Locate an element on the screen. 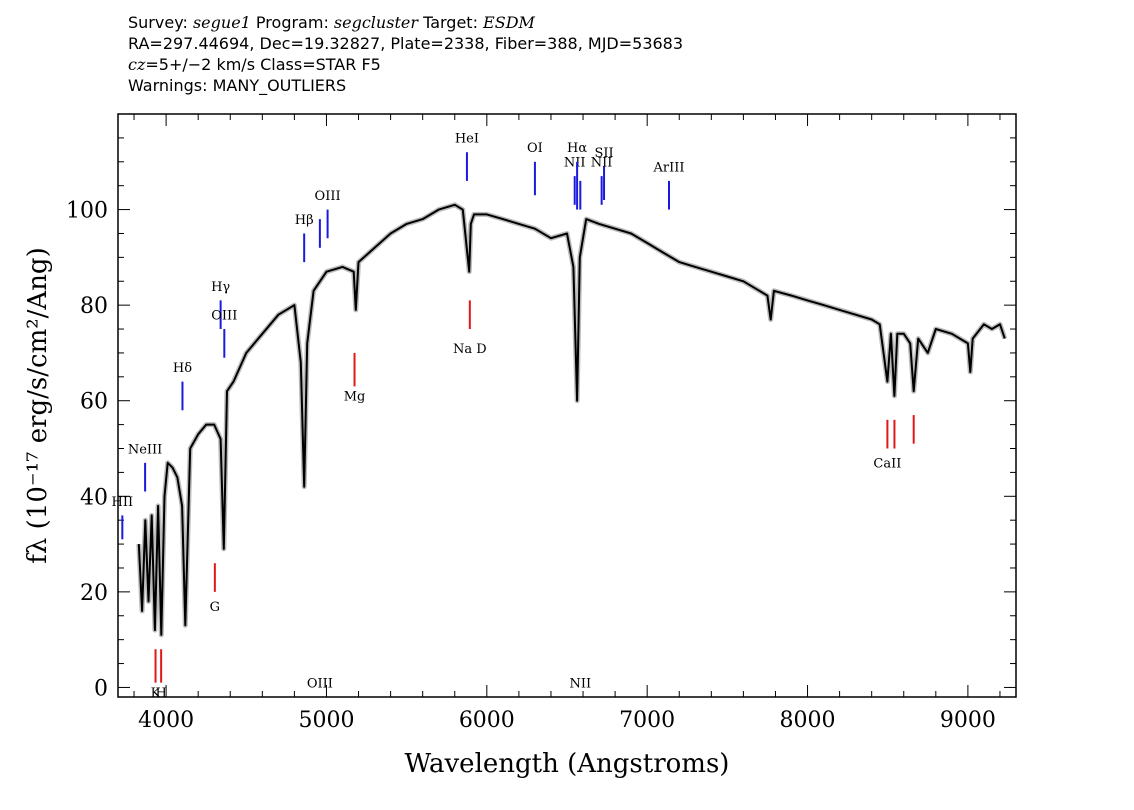 The image size is (1134, 810). emission-line-label: OI is located at coordinates (535, 148).